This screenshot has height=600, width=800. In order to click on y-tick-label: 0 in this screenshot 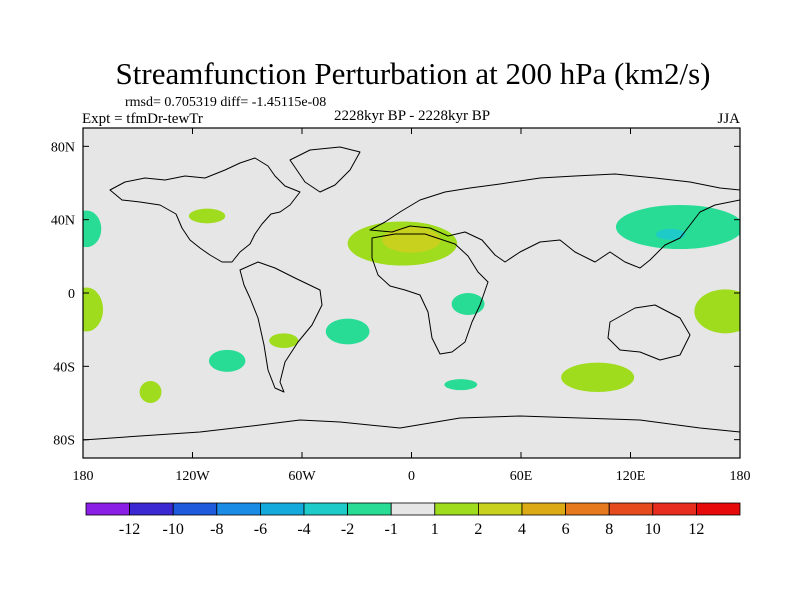, I will do `click(71, 294)`.